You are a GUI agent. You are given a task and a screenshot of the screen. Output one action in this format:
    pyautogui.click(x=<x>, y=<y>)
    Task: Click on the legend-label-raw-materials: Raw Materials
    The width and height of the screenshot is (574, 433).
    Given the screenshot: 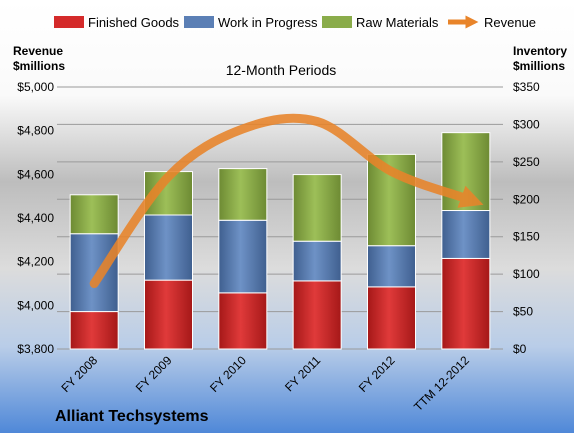 What is the action you would take?
    pyautogui.click(x=397, y=22)
    